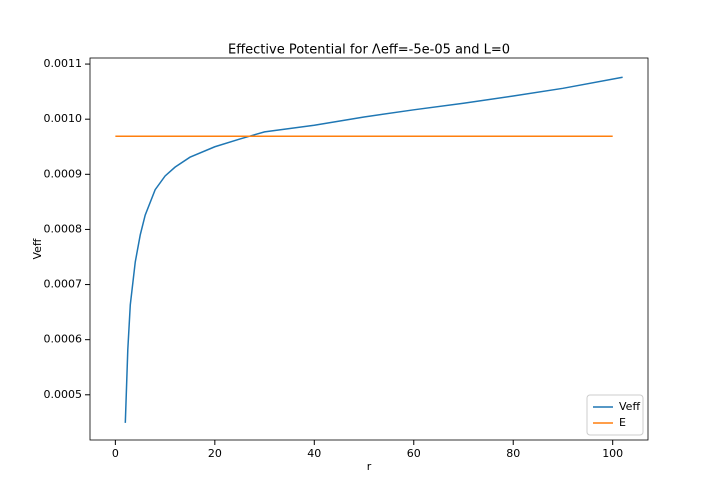  Describe the element at coordinates (629, 406) in the screenshot. I see `legend-label: Veff` at that location.